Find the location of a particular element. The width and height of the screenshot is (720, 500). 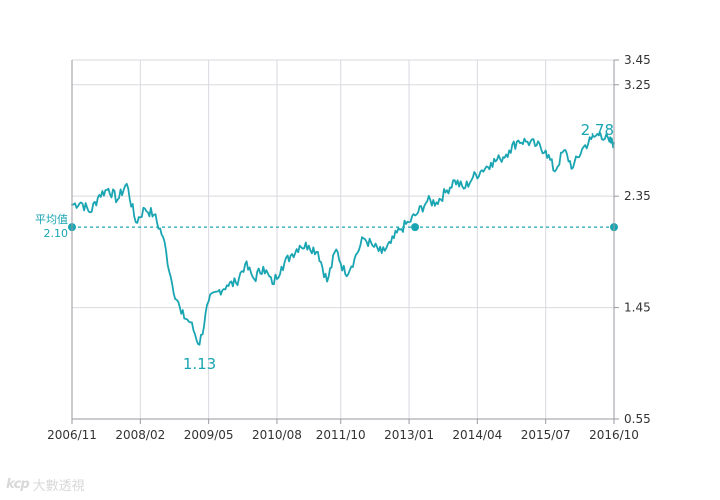

x-tick-label: 2015/07 is located at coordinates (546, 435).